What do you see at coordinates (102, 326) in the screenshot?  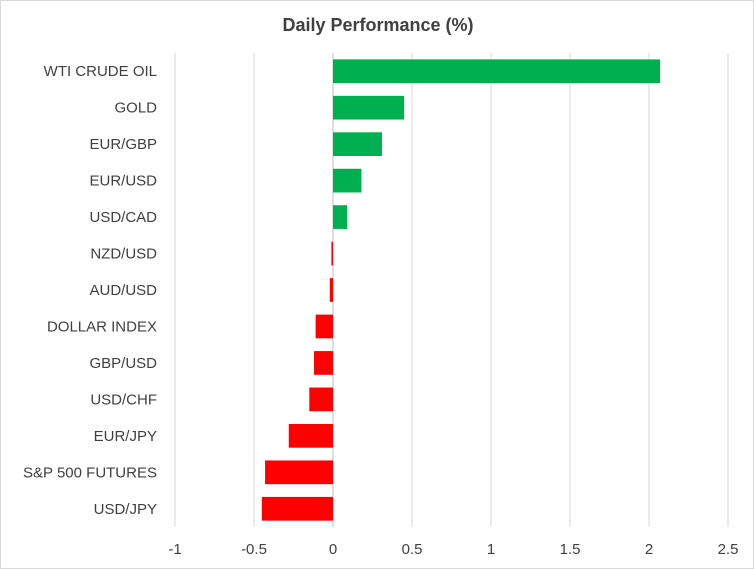 I see `category-label: DOLLAR INDEX` at bounding box center [102, 326].